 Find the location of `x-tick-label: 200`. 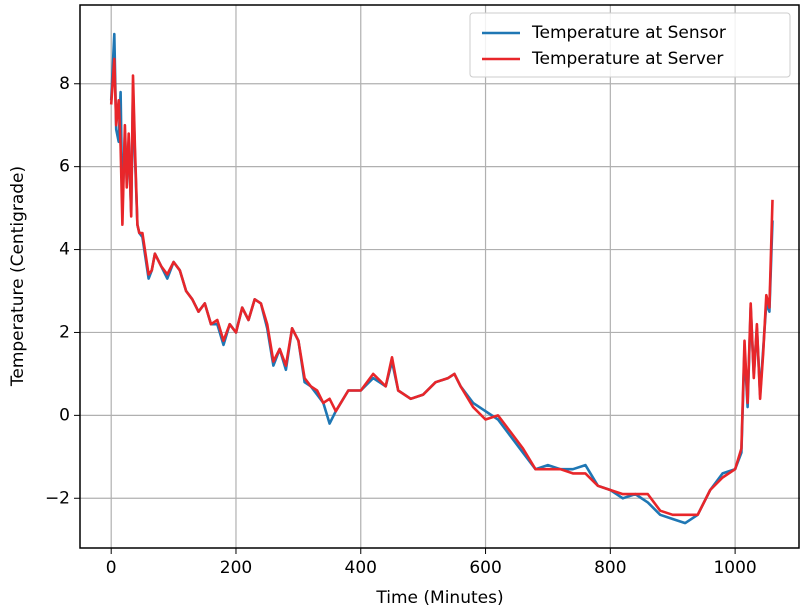

x-tick-label: 200 is located at coordinates (236, 568).